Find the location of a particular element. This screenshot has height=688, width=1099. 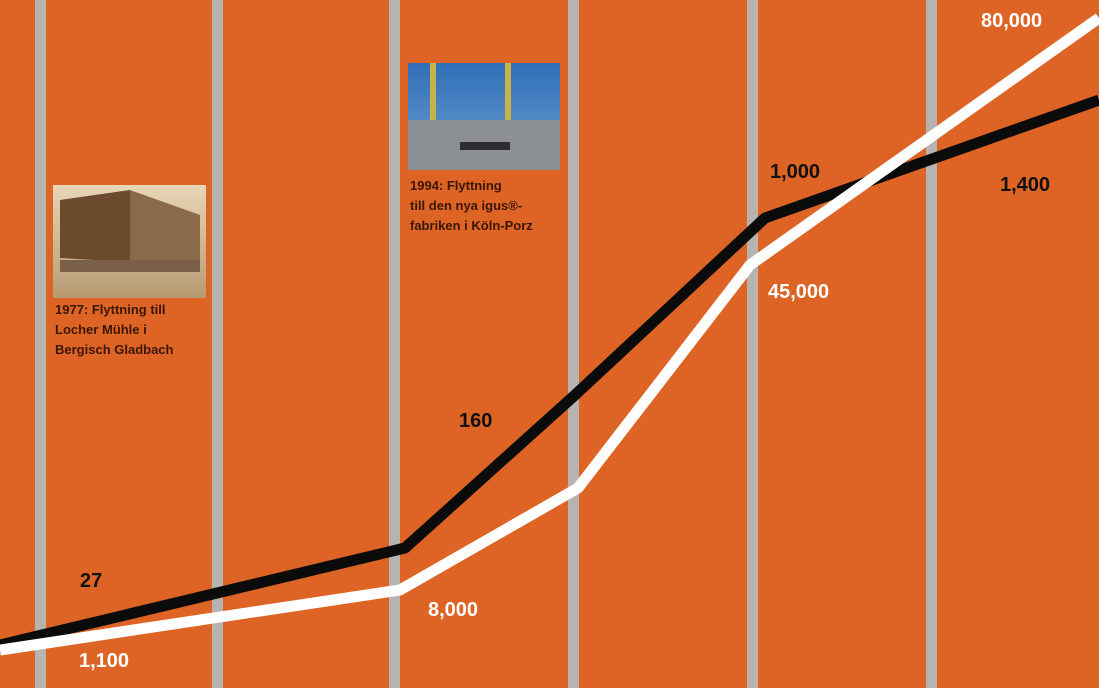

caption: 1977: Flyttning till is located at coordinates (110, 309).